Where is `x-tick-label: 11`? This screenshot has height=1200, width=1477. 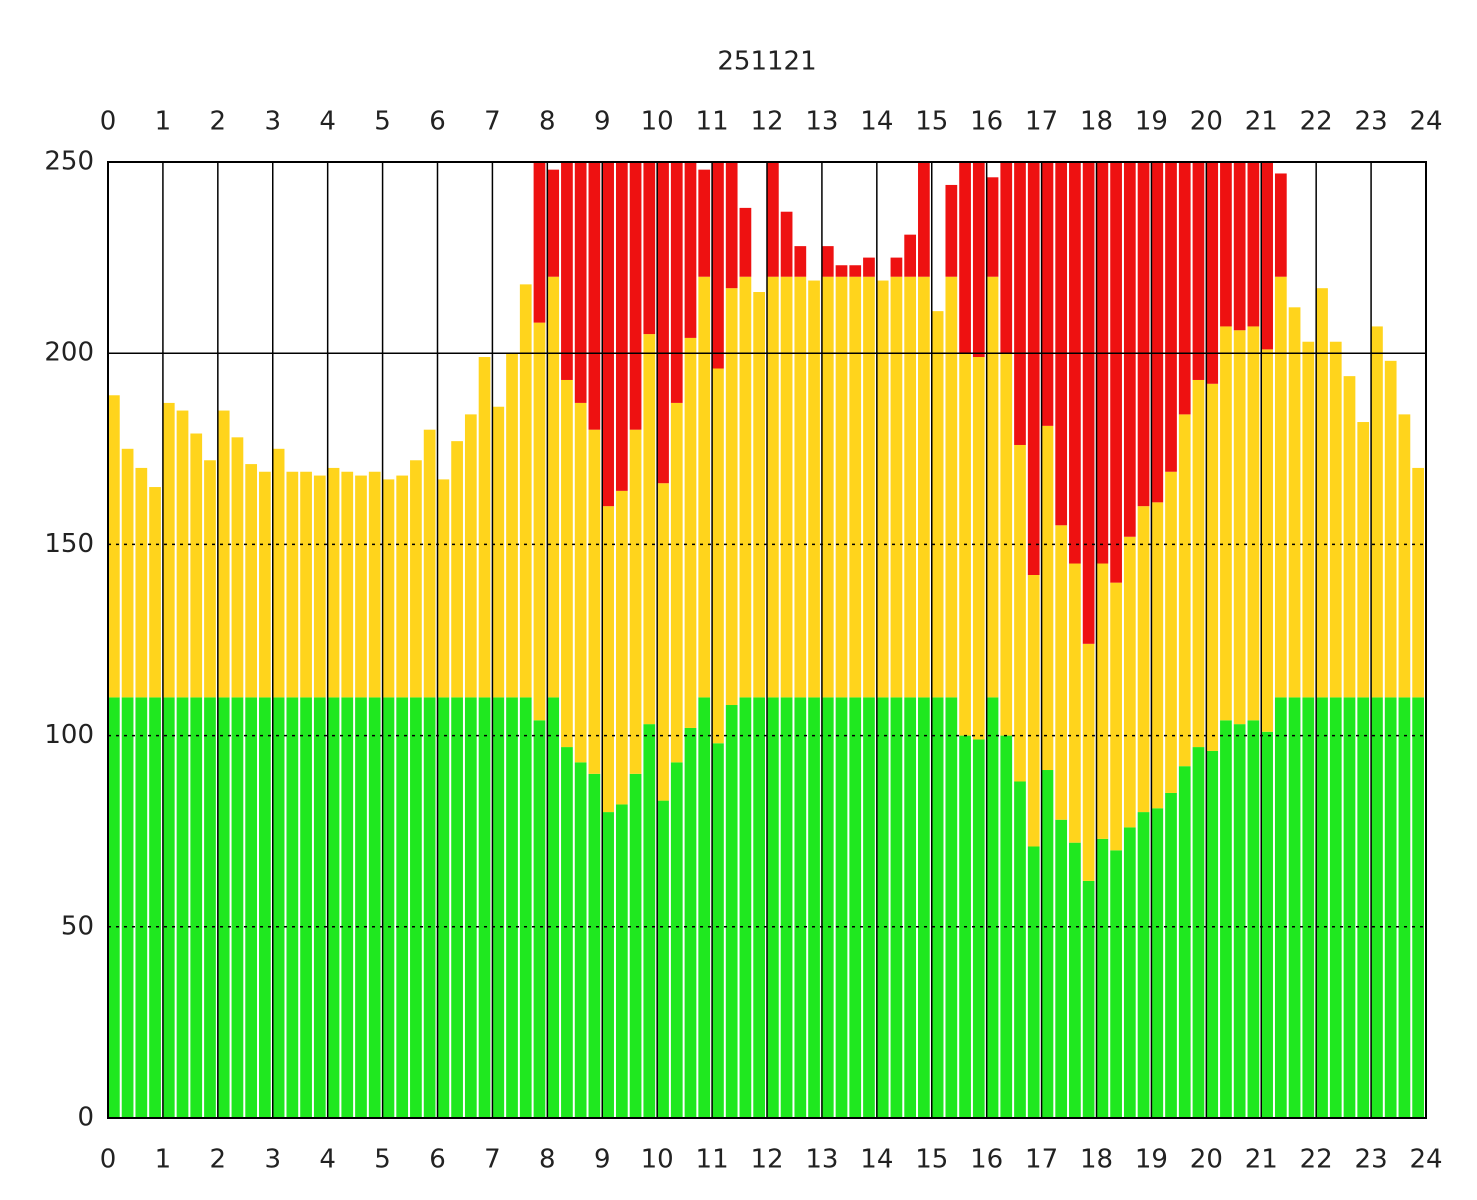
x-tick-label: 11 is located at coordinates (712, 1160).